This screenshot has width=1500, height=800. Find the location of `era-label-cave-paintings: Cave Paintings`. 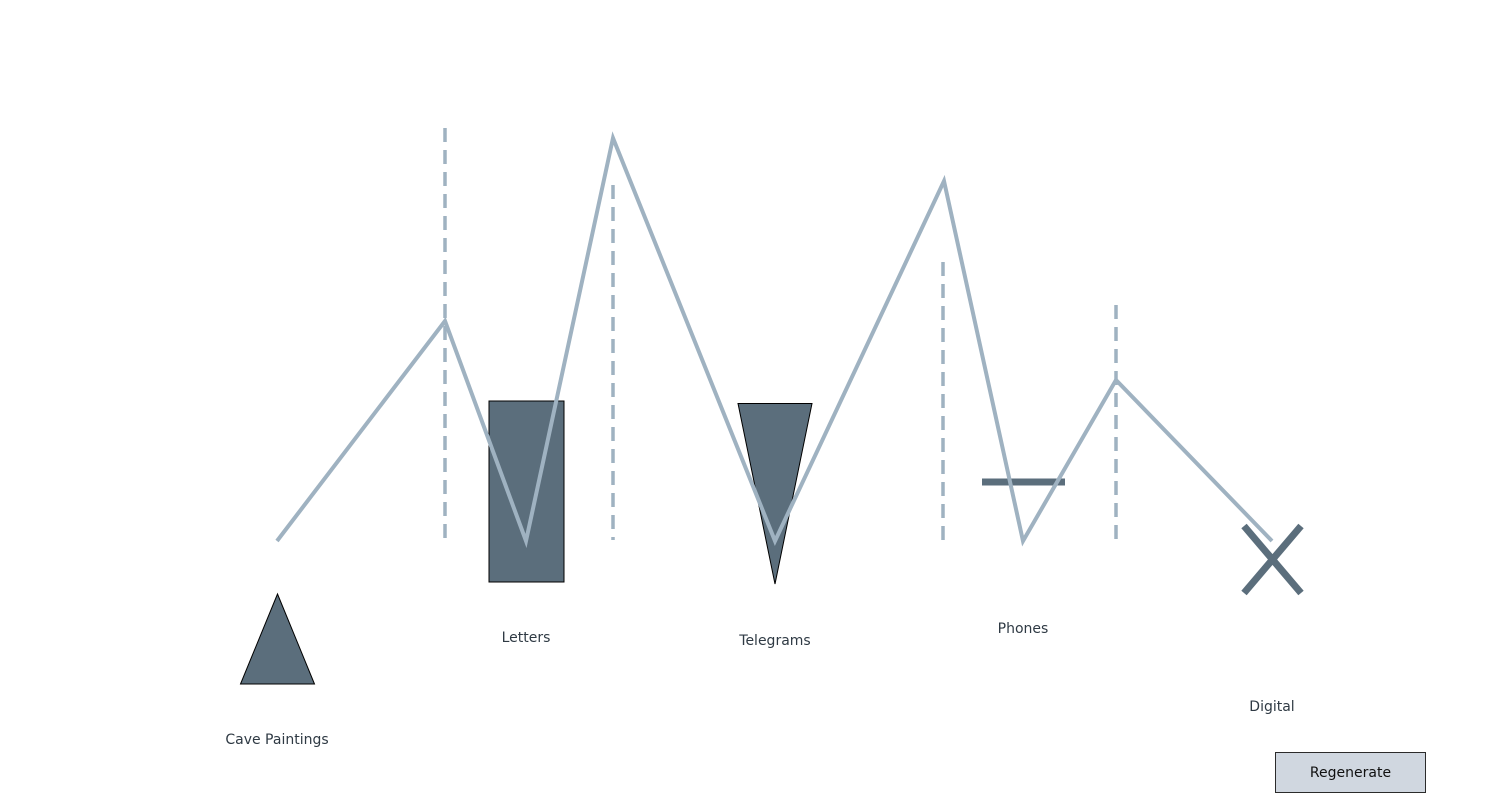

era-label-cave-paintings: Cave Paintings is located at coordinates (276, 740).